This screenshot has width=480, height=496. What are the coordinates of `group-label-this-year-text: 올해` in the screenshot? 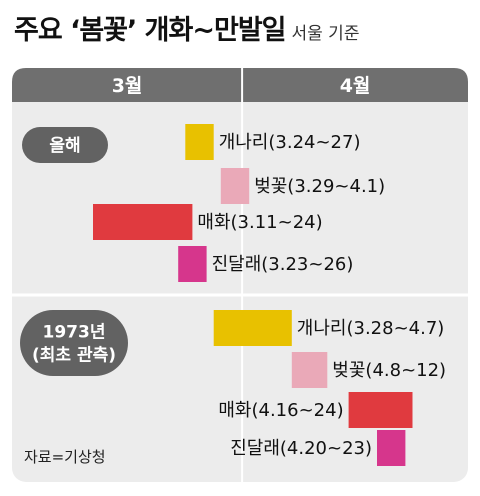 It's located at (64, 146).